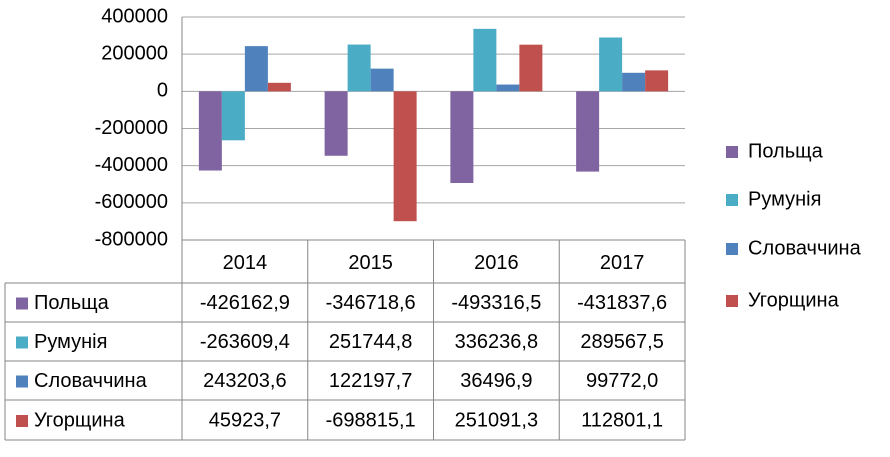 The height and width of the screenshot is (457, 890). What do you see at coordinates (786, 151) in the screenshot?
I see `legend-label: Польща` at bounding box center [786, 151].